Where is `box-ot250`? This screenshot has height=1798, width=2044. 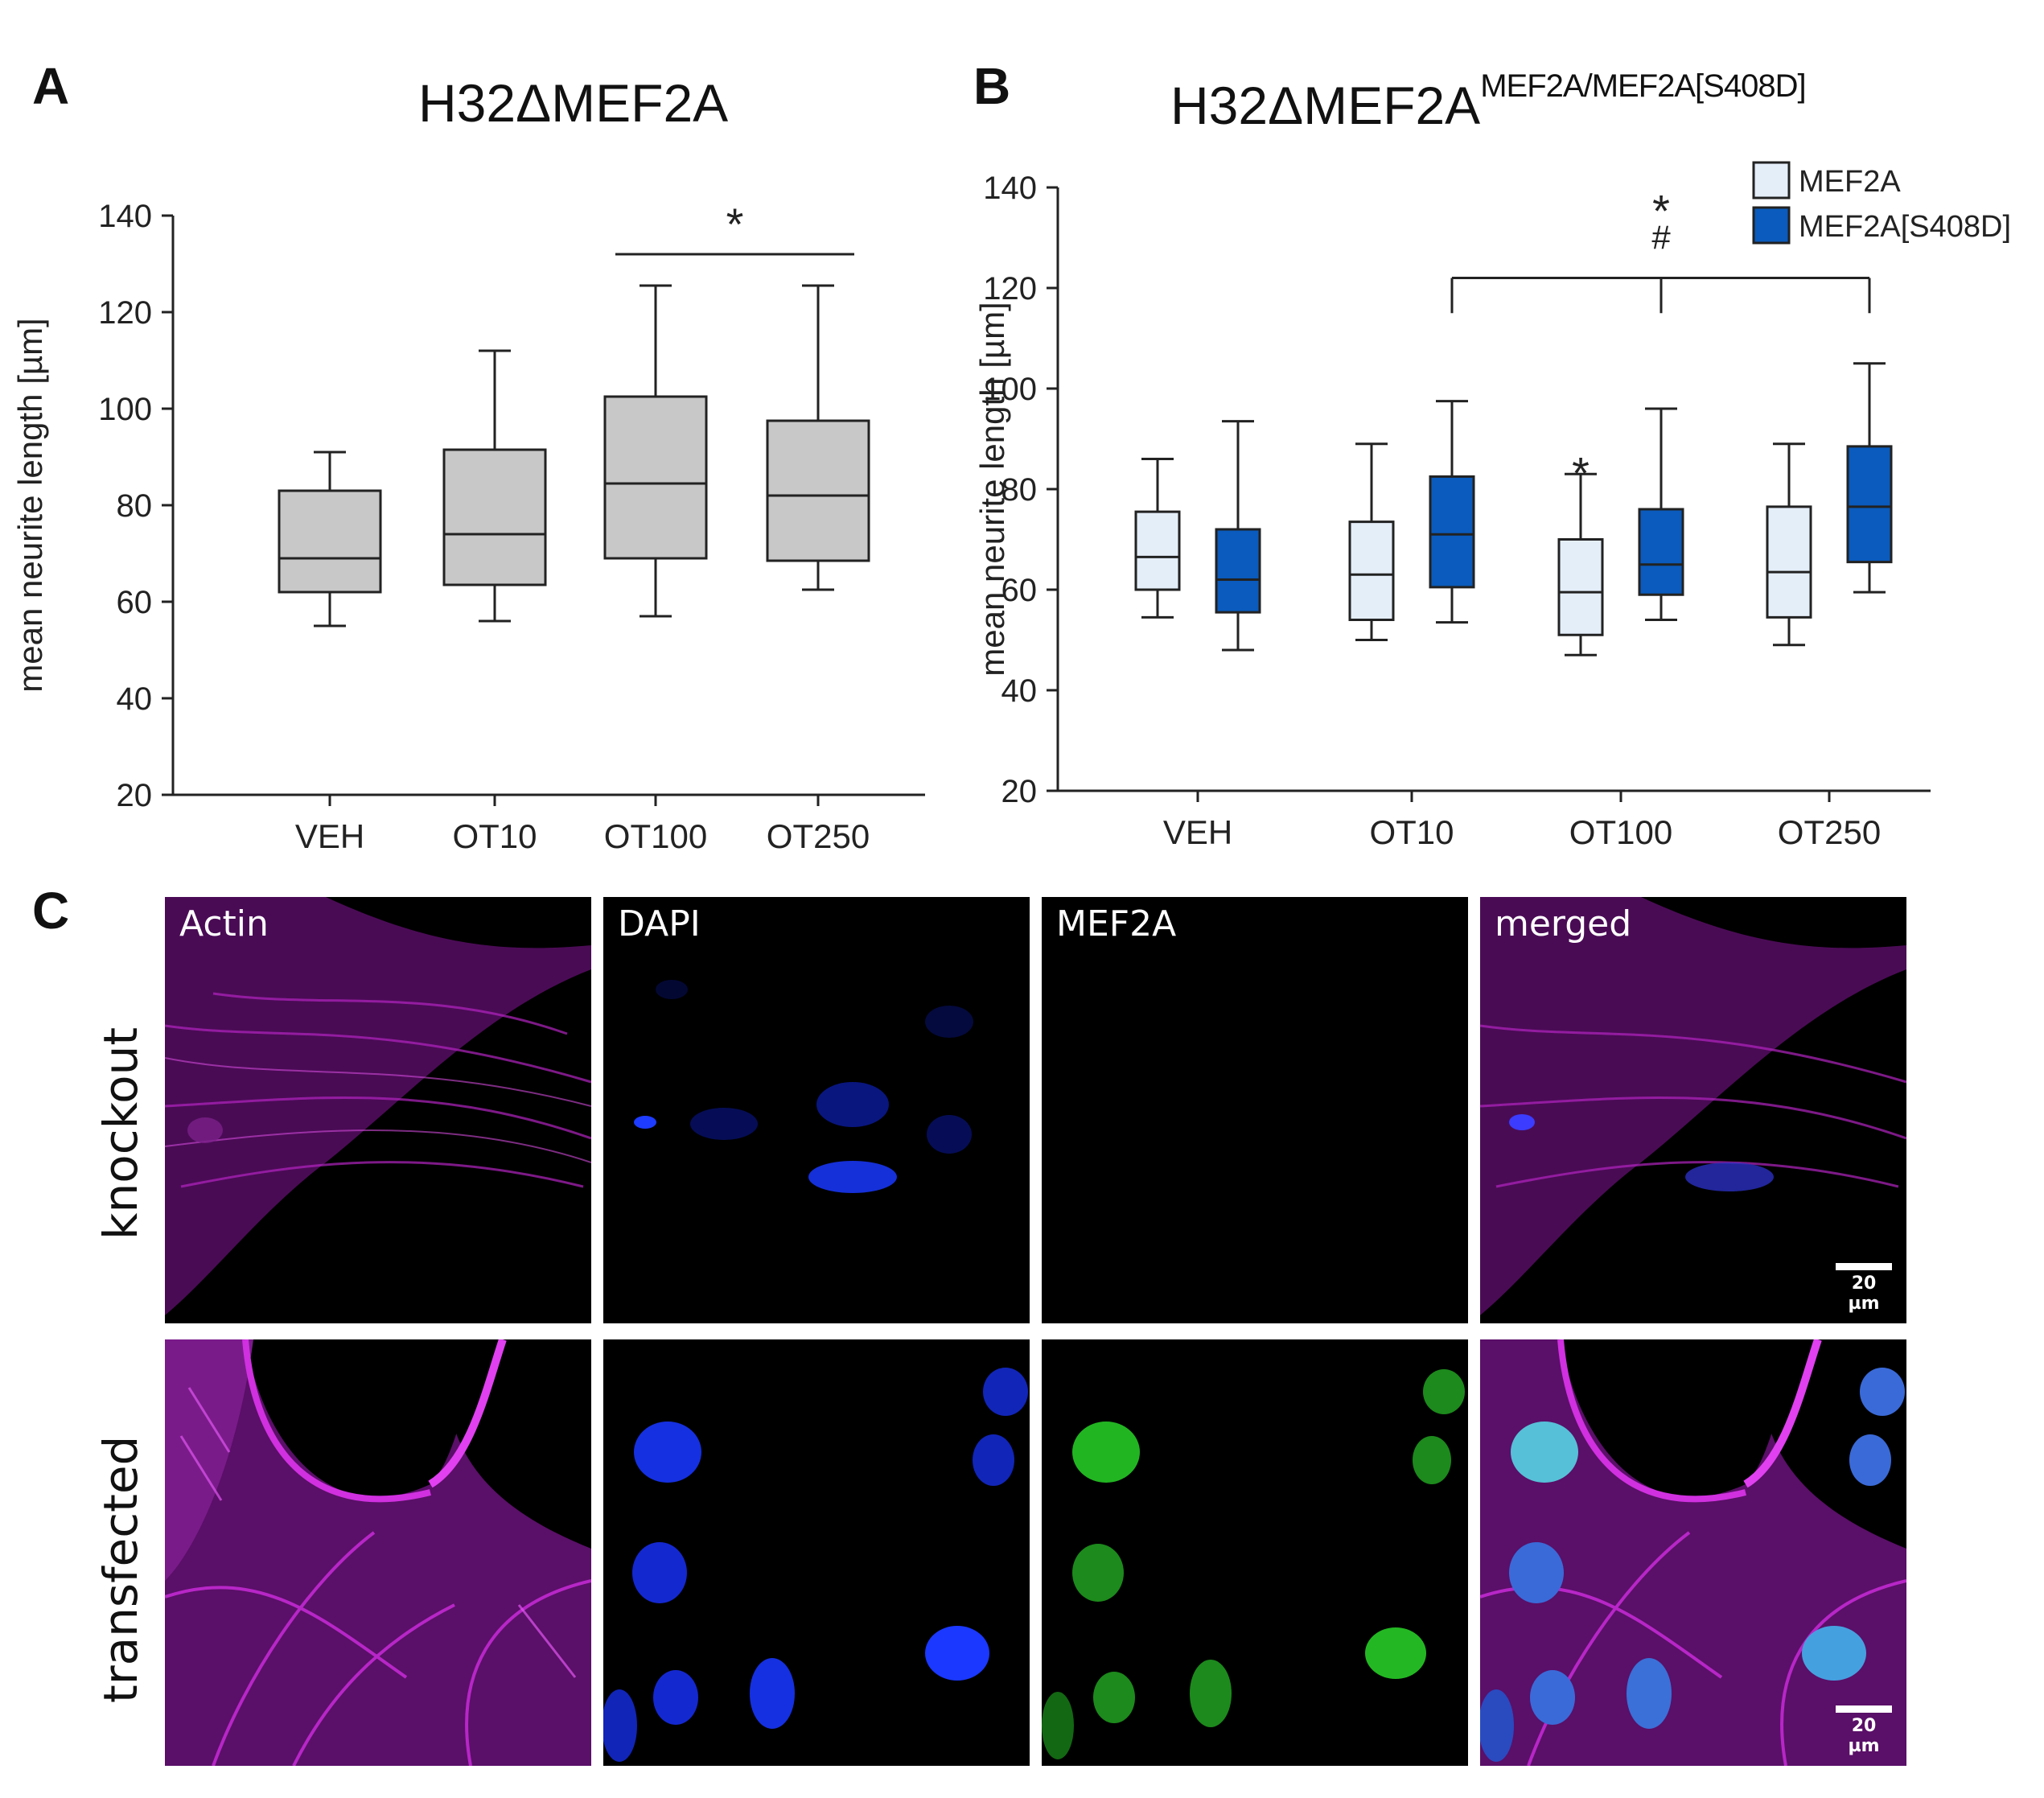
box-ot250 is located at coordinates (818, 437).